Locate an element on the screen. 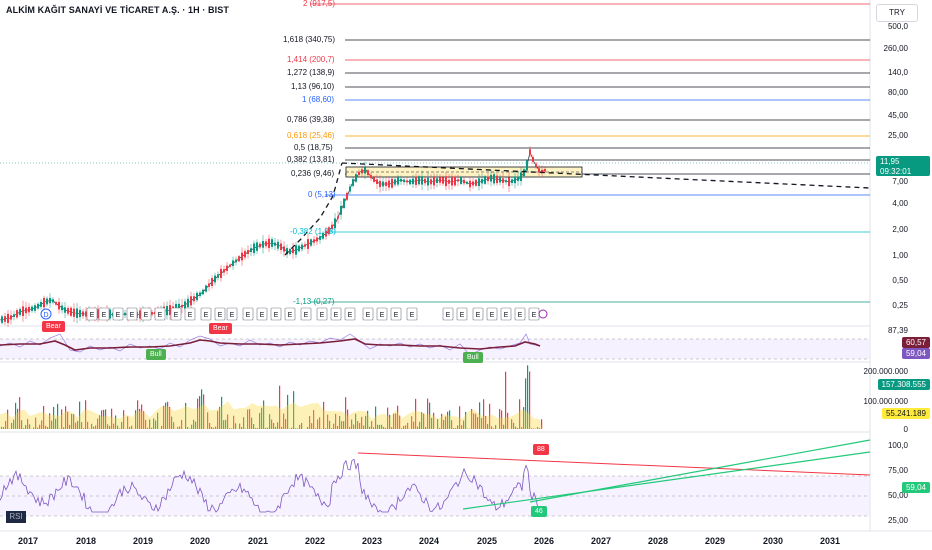  price-axis-label: 4,00 is located at coordinates (900, 203).